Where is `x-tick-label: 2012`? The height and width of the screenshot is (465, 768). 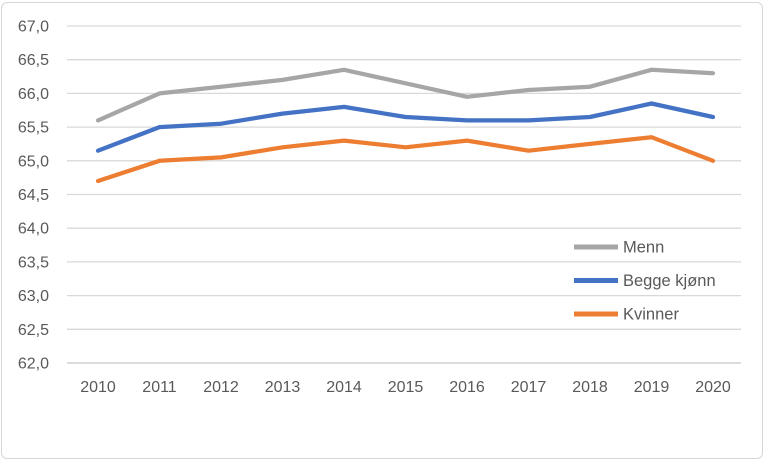
x-tick-label: 2012 is located at coordinates (221, 387).